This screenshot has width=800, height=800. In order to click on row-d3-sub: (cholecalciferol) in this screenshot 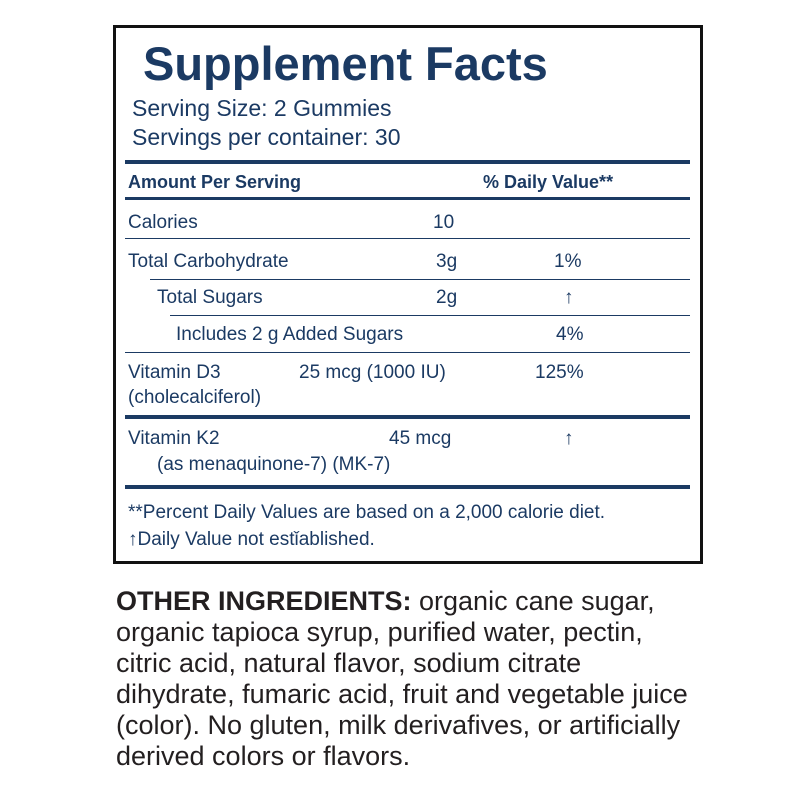, I will do `click(195, 397)`.